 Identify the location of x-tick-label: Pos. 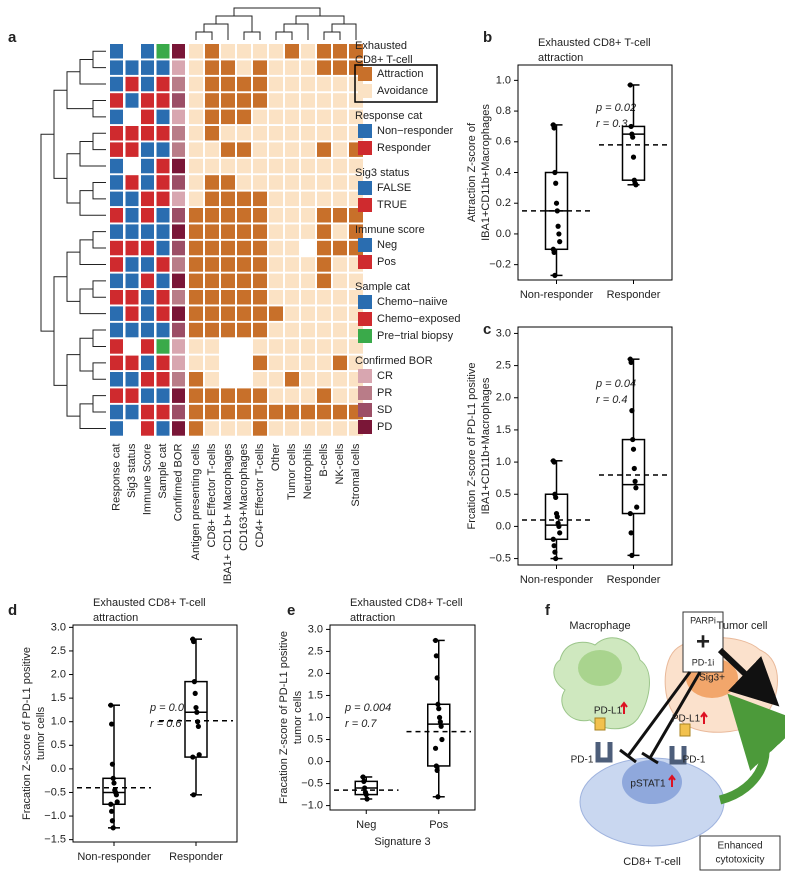
(438, 825).